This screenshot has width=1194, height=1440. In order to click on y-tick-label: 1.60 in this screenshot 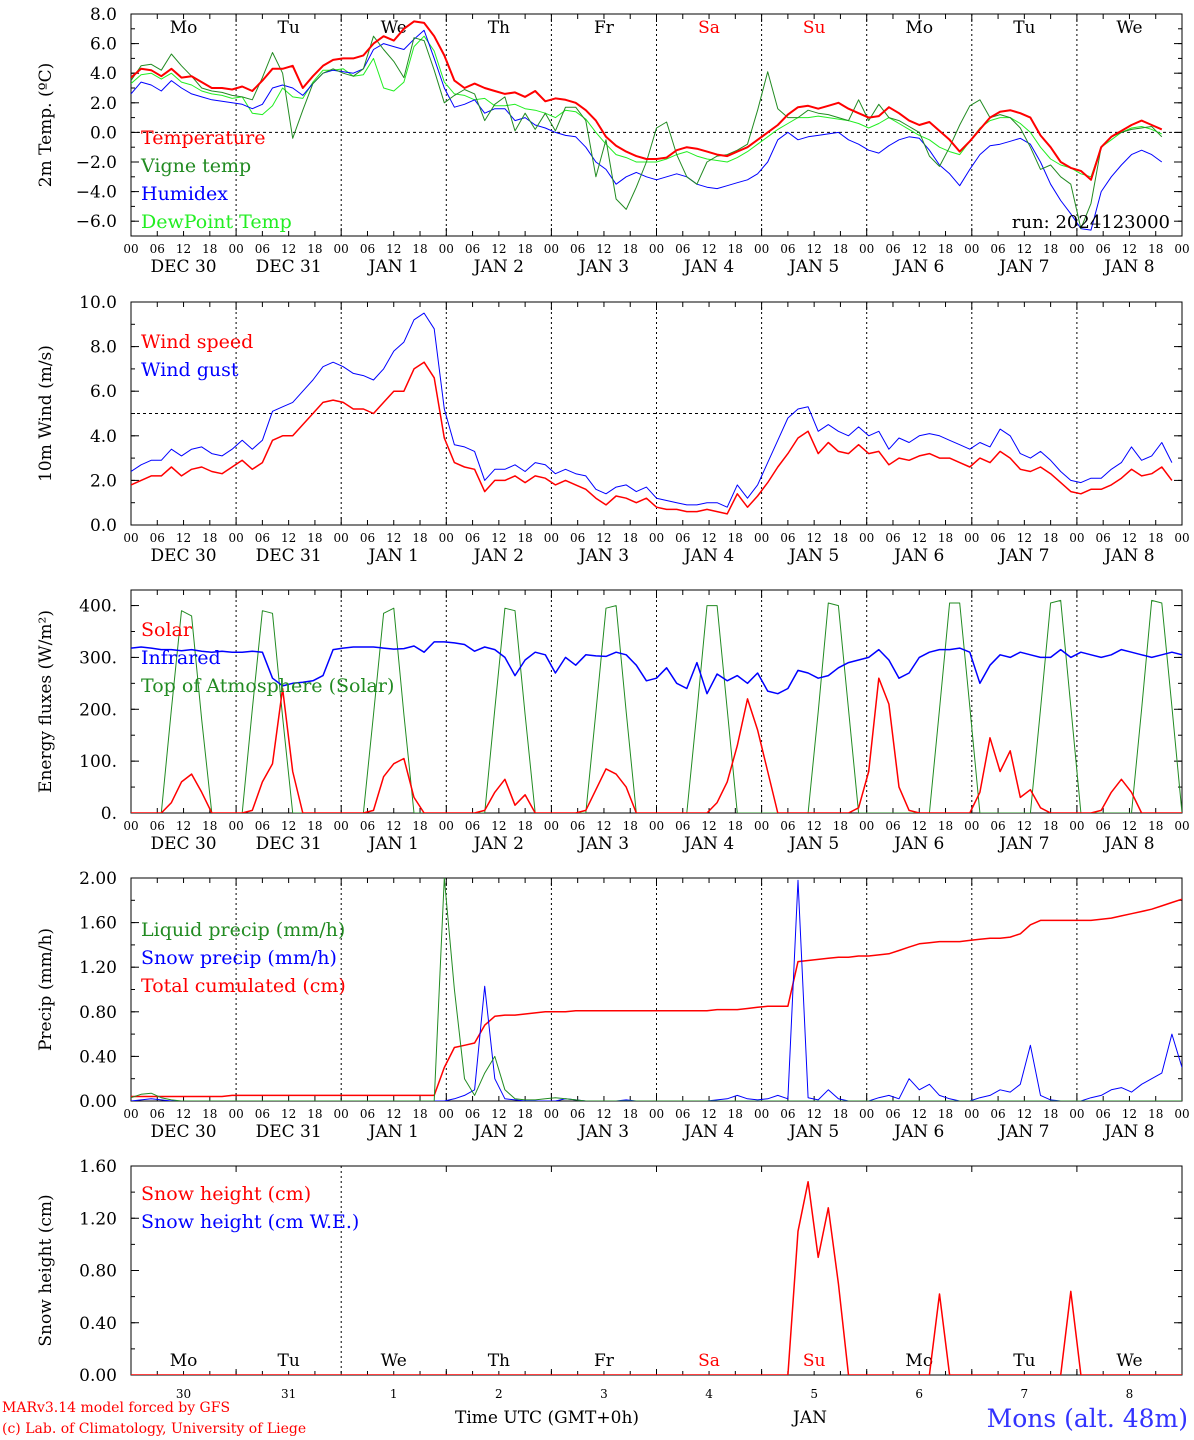, I will do `click(98, 1167)`.